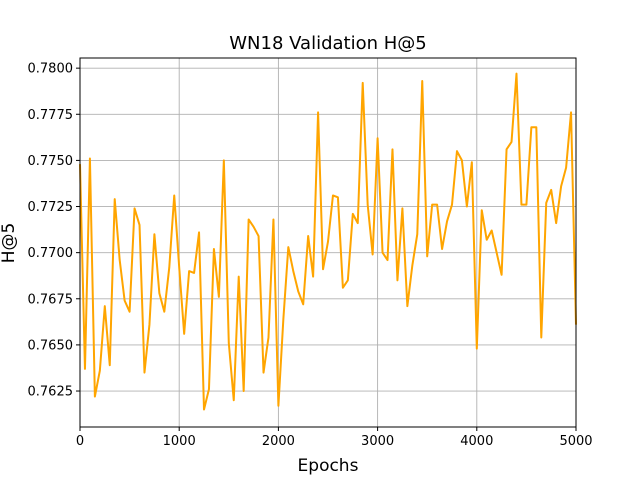  Describe the element at coordinates (9, 243) in the screenshot. I see `y-axis-title: H@5` at that location.